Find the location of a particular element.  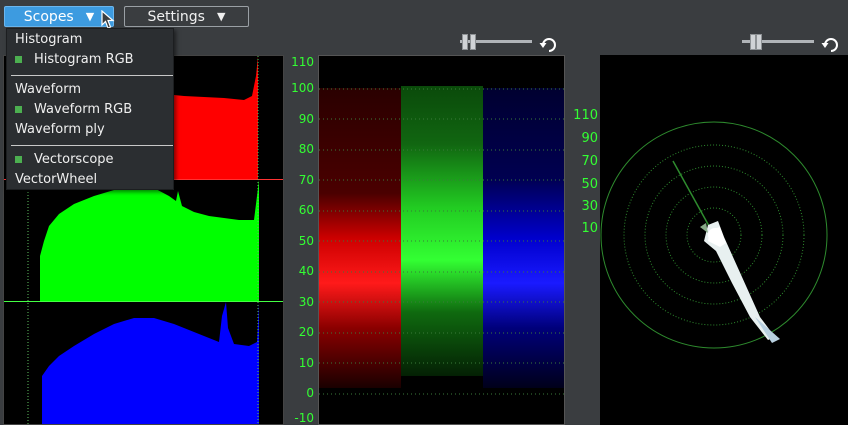

menu-item-waveform-rgb: Waveform RGB is located at coordinates (73, 109).